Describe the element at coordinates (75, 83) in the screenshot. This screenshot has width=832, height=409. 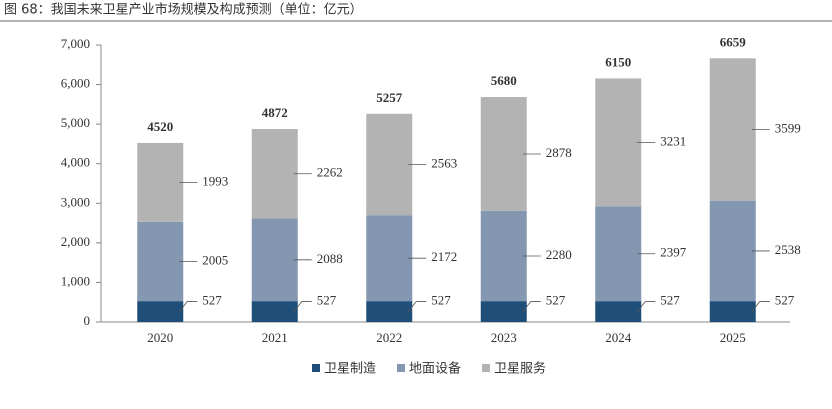
I see `y-tick-label: 6,000` at that location.